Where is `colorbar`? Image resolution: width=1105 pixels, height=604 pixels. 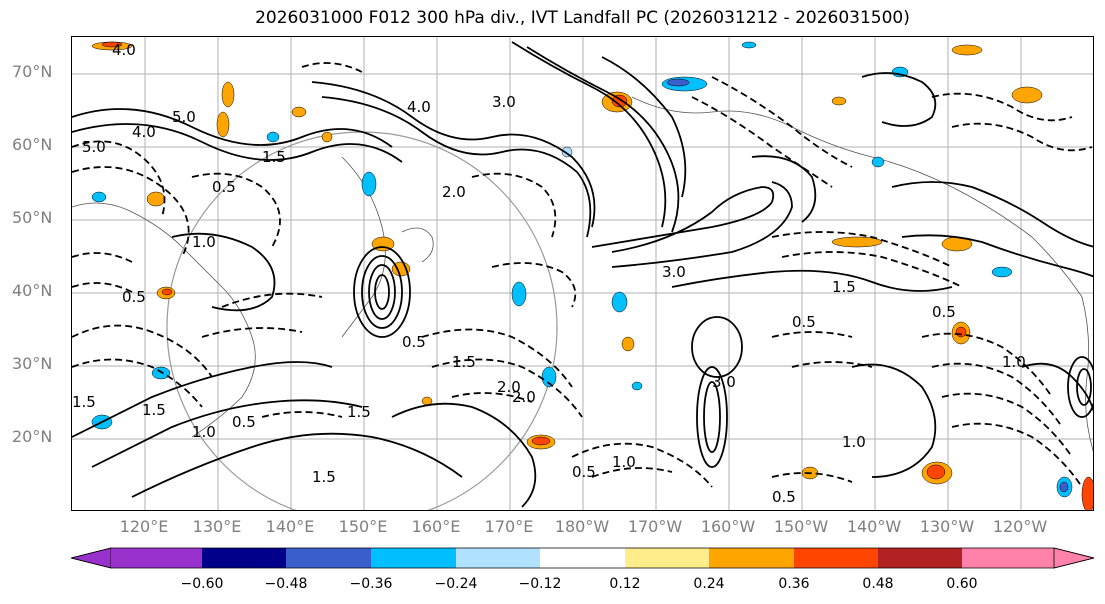
colorbar is located at coordinates (583, 558).